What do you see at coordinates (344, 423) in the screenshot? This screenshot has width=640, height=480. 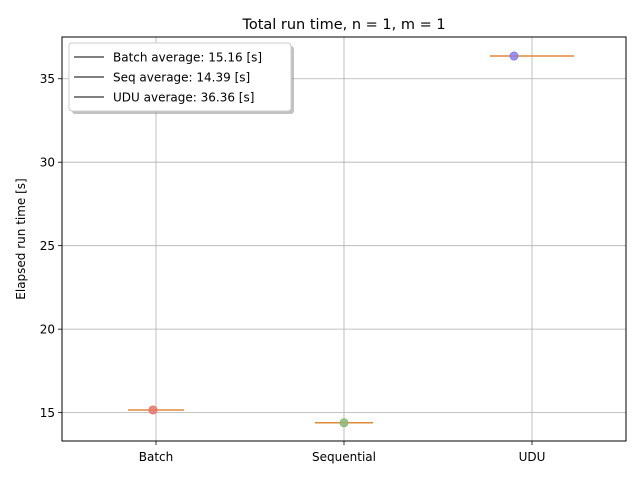 I see `data-point-sequential` at bounding box center [344, 423].